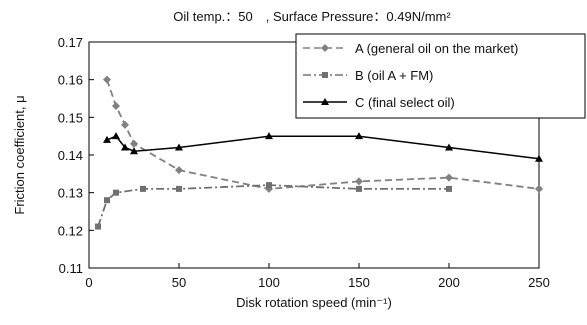 The height and width of the screenshot is (325, 587). I want to click on y-tick-label: 0.16, so click(70, 80).